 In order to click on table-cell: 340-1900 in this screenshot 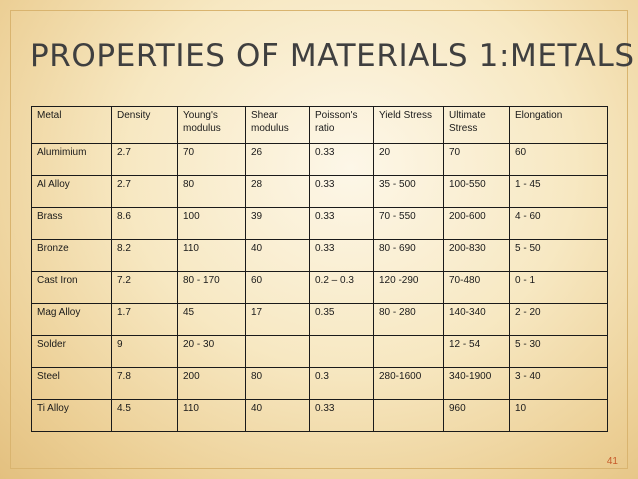, I will do `click(476, 383)`.